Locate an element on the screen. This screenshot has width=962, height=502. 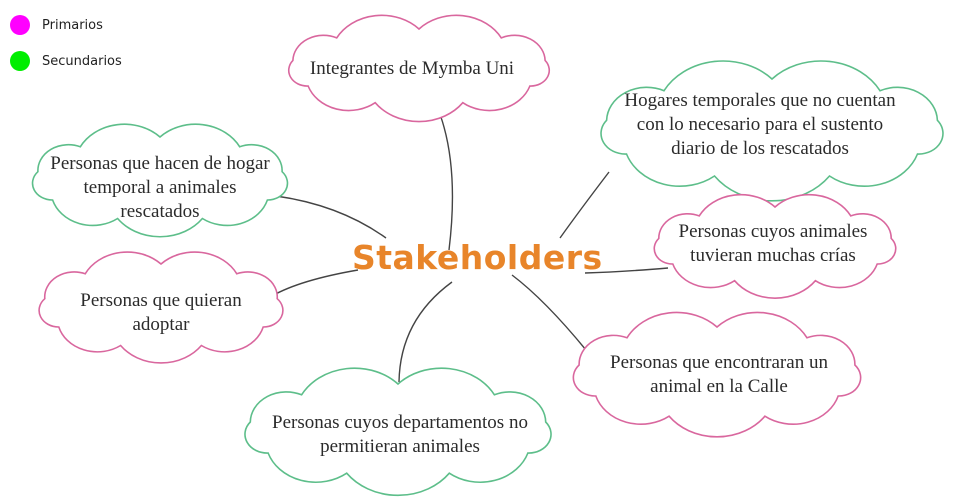
cloud-hogares is located at coordinates (772, 131).